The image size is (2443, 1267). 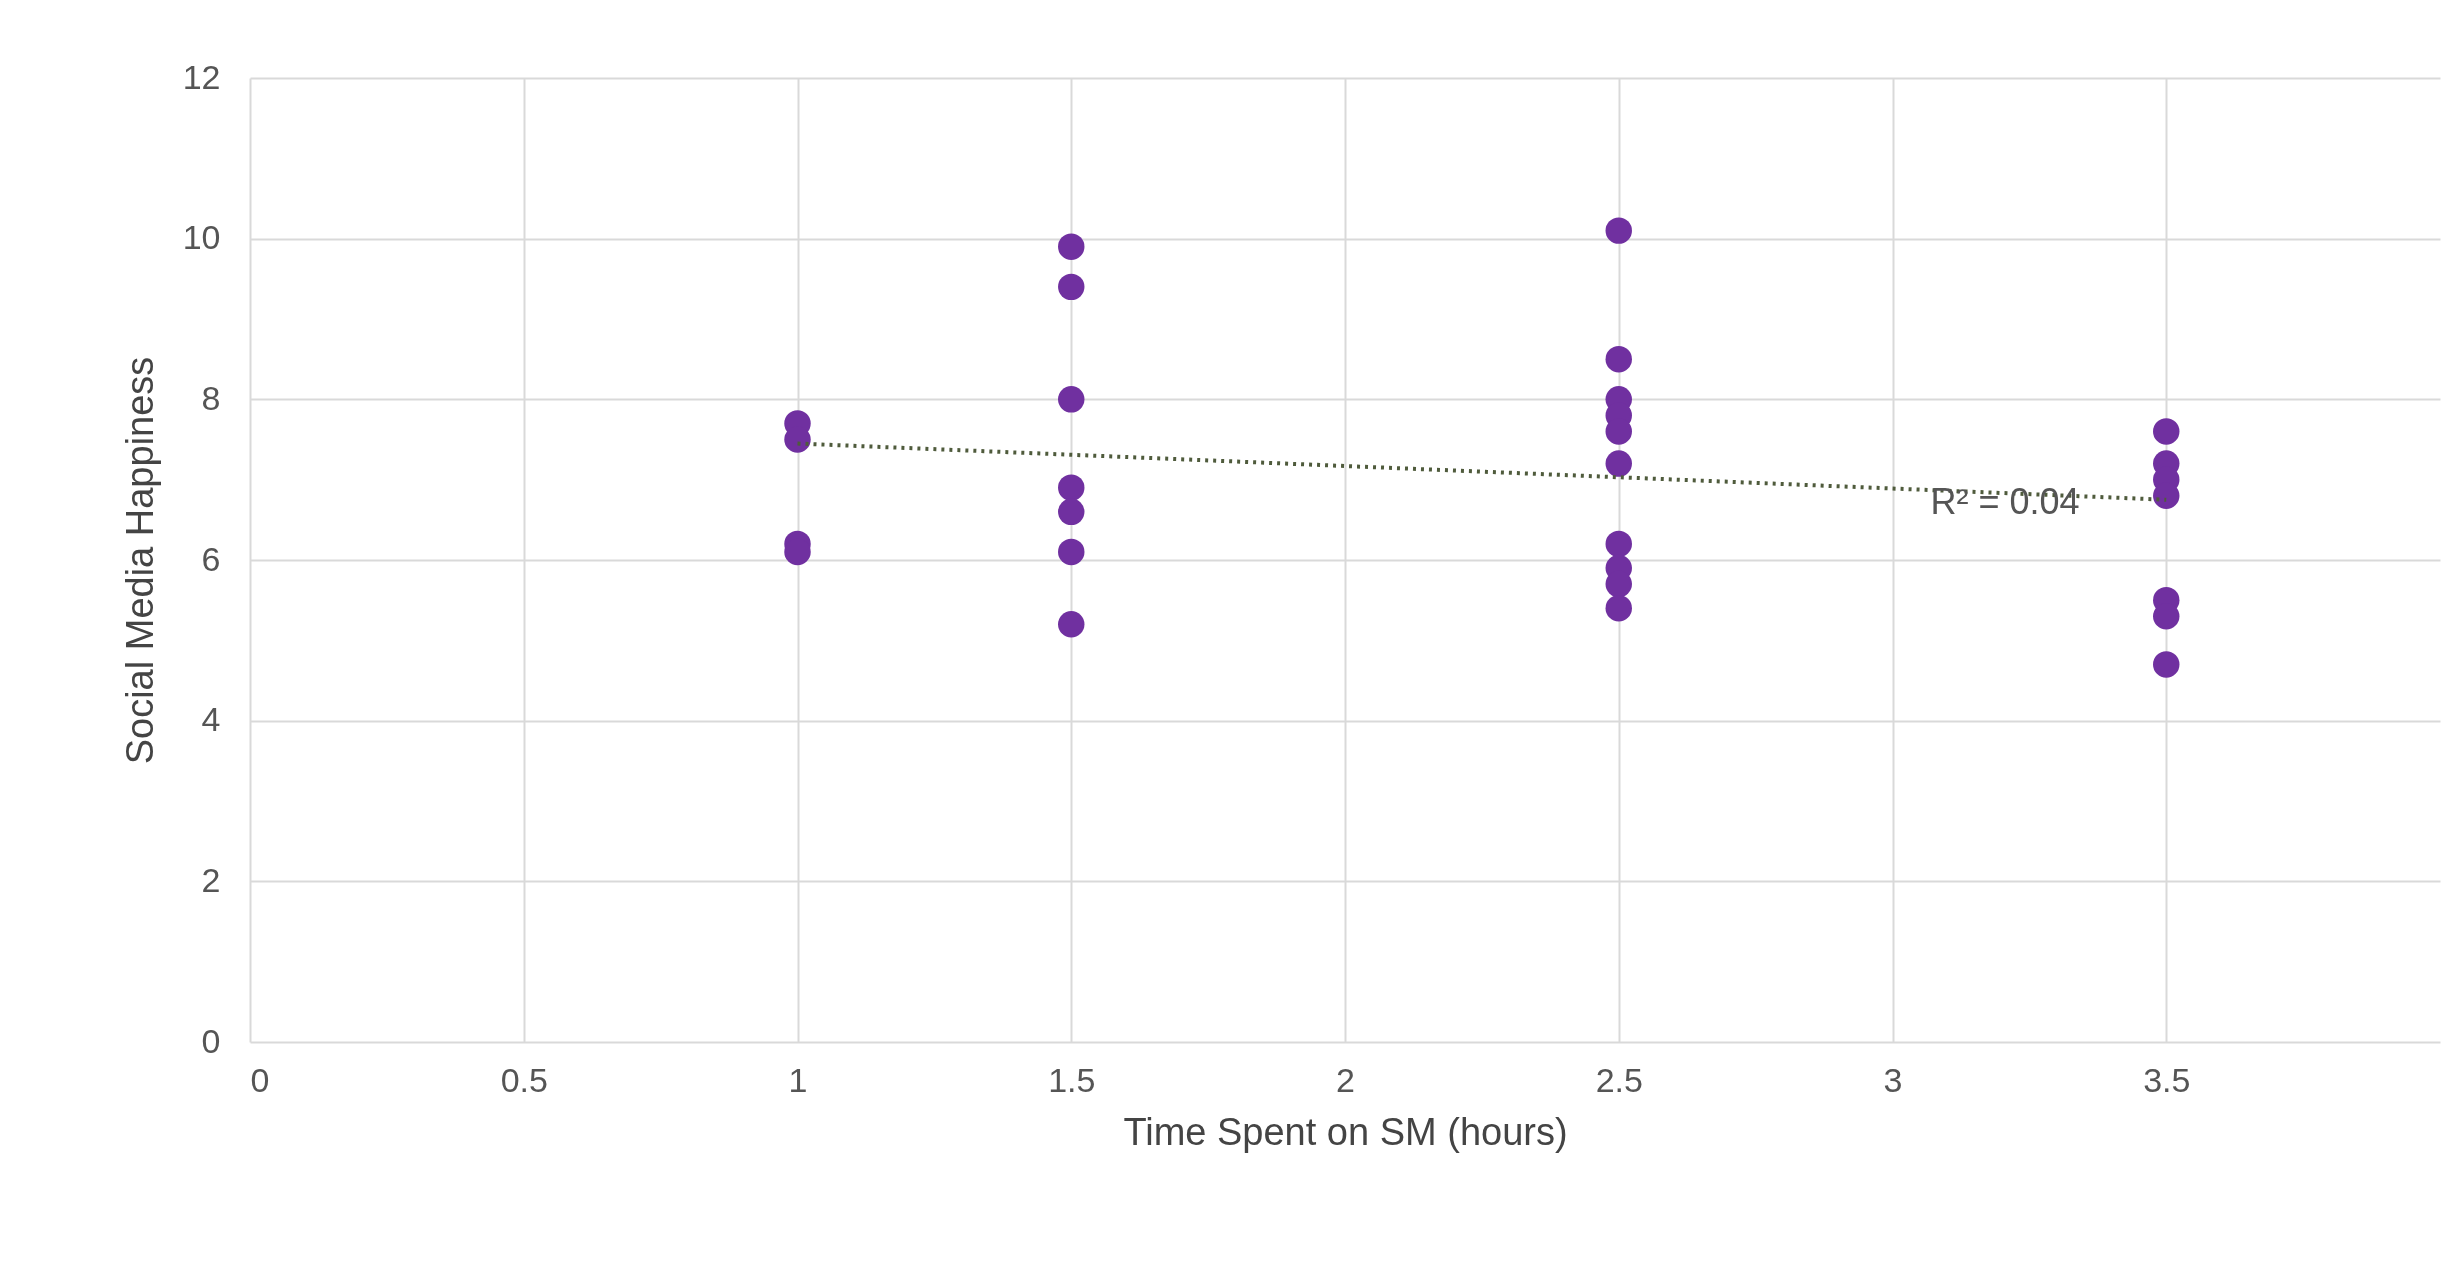 What do you see at coordinates (2167, 1079) in the screenshot?
I see `x-tick-label: 3.5` at bounding box center [2167, 1079].